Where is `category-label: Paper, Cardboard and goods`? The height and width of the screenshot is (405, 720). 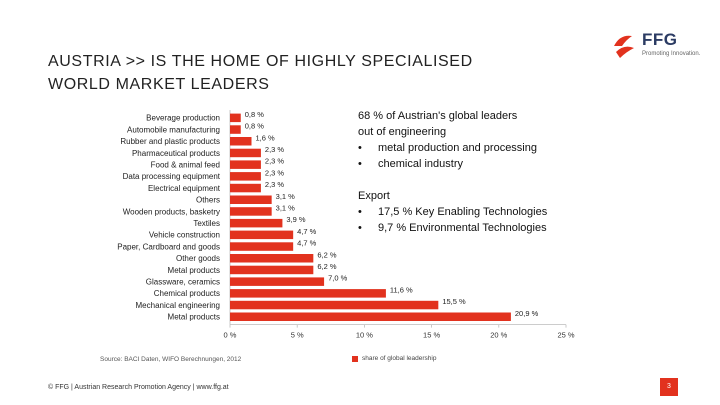
category-label: Paper, Cardboard and goods is located at coordinates (168, 246).